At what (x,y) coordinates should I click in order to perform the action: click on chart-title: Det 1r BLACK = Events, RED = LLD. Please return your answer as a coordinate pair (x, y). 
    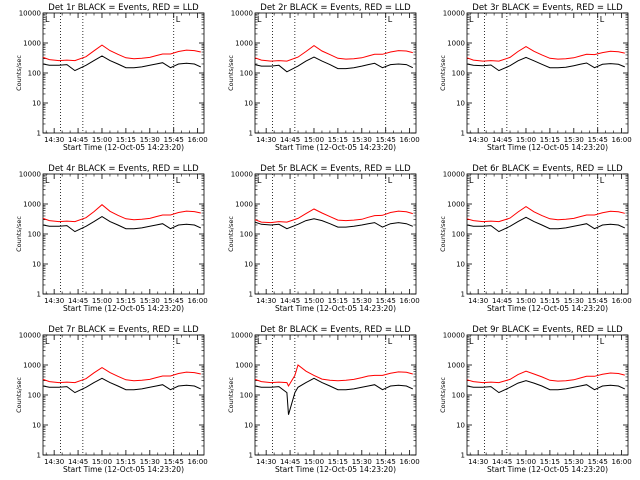
    Looking at the image, I should click on (123, 8).